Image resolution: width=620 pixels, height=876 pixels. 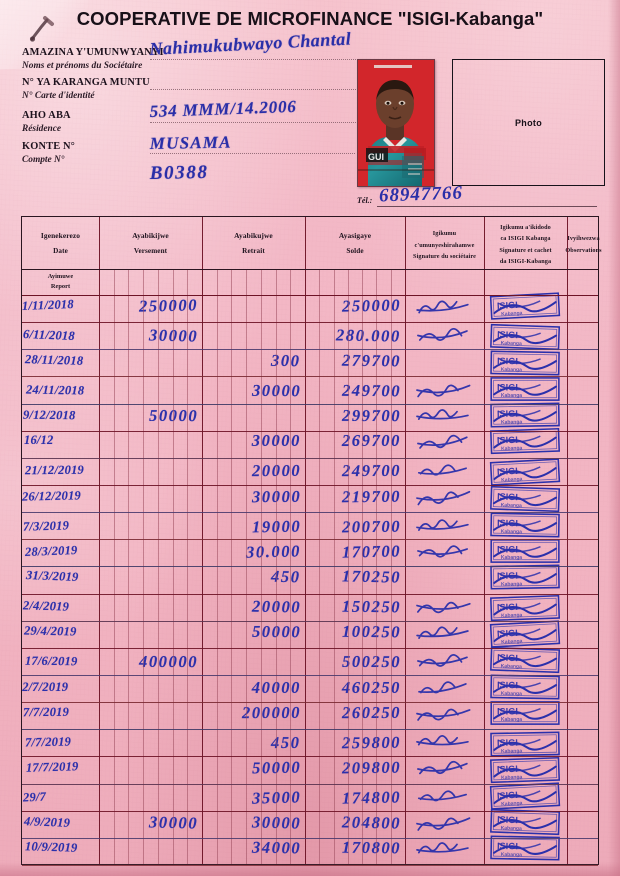 I want to click on cell-solde: 260250, so click(x=371, y=712).